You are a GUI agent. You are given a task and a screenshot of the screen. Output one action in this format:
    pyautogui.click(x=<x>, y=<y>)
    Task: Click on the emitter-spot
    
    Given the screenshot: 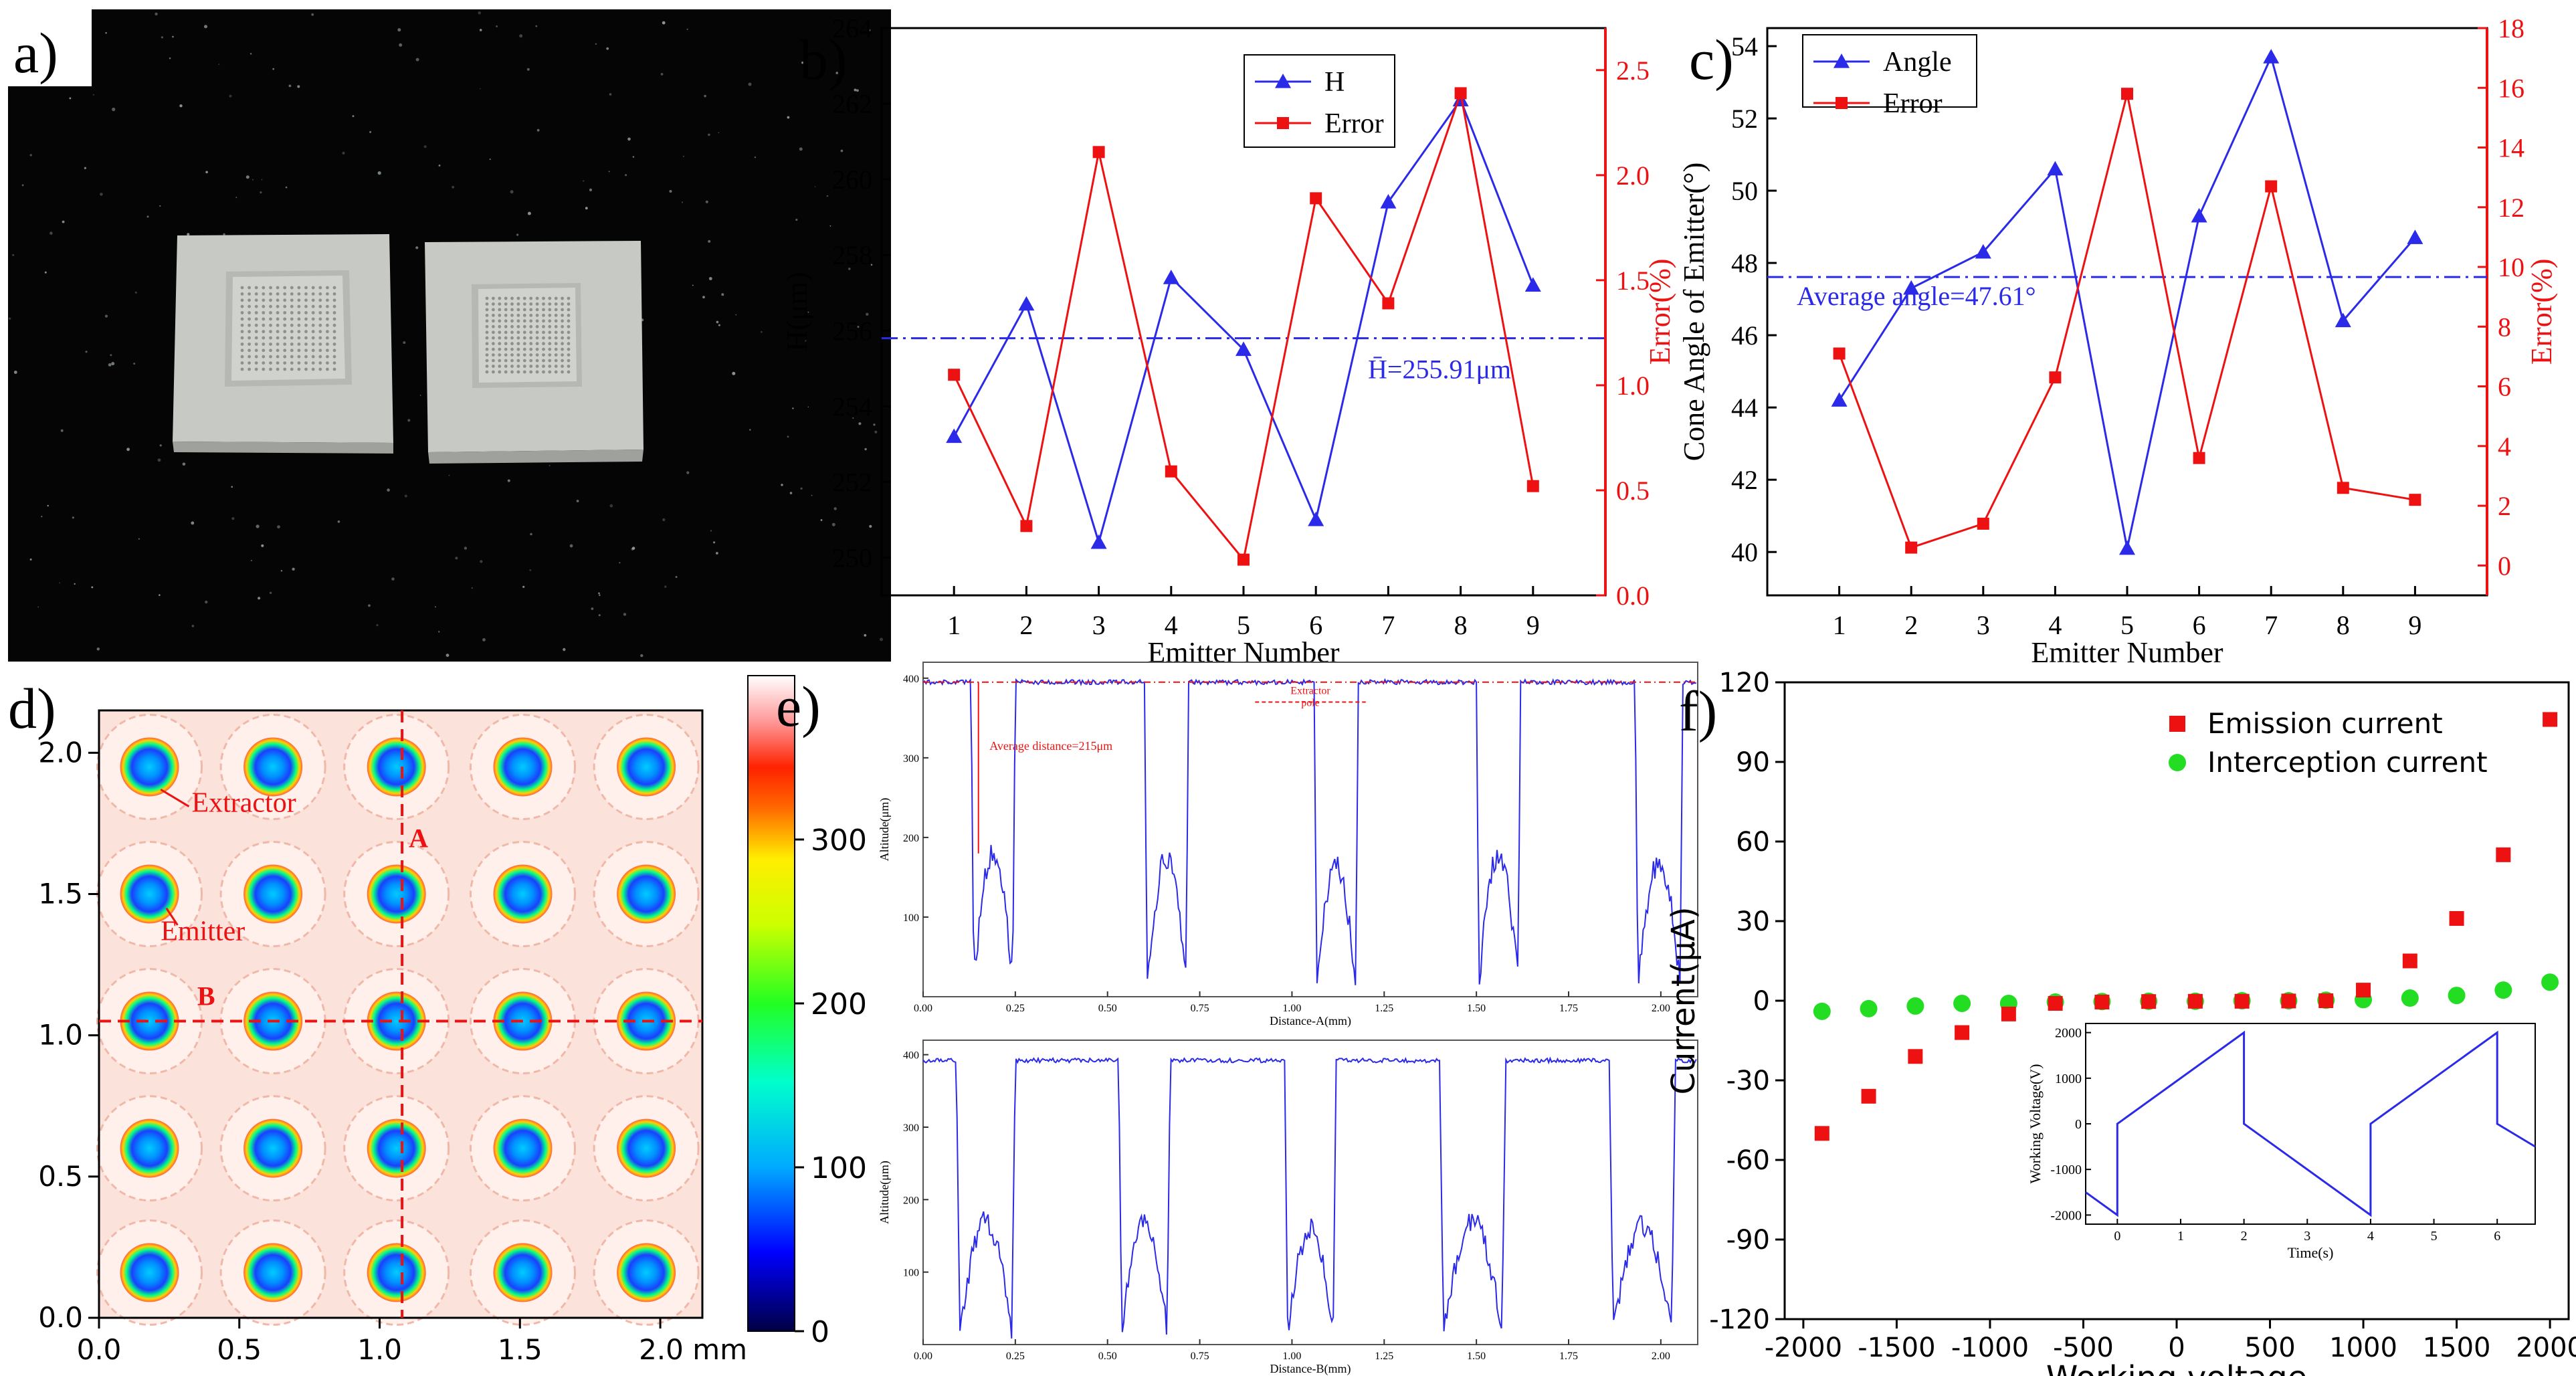 What is the action you would take?
    pyautogui.click(x=396, y=767)
    